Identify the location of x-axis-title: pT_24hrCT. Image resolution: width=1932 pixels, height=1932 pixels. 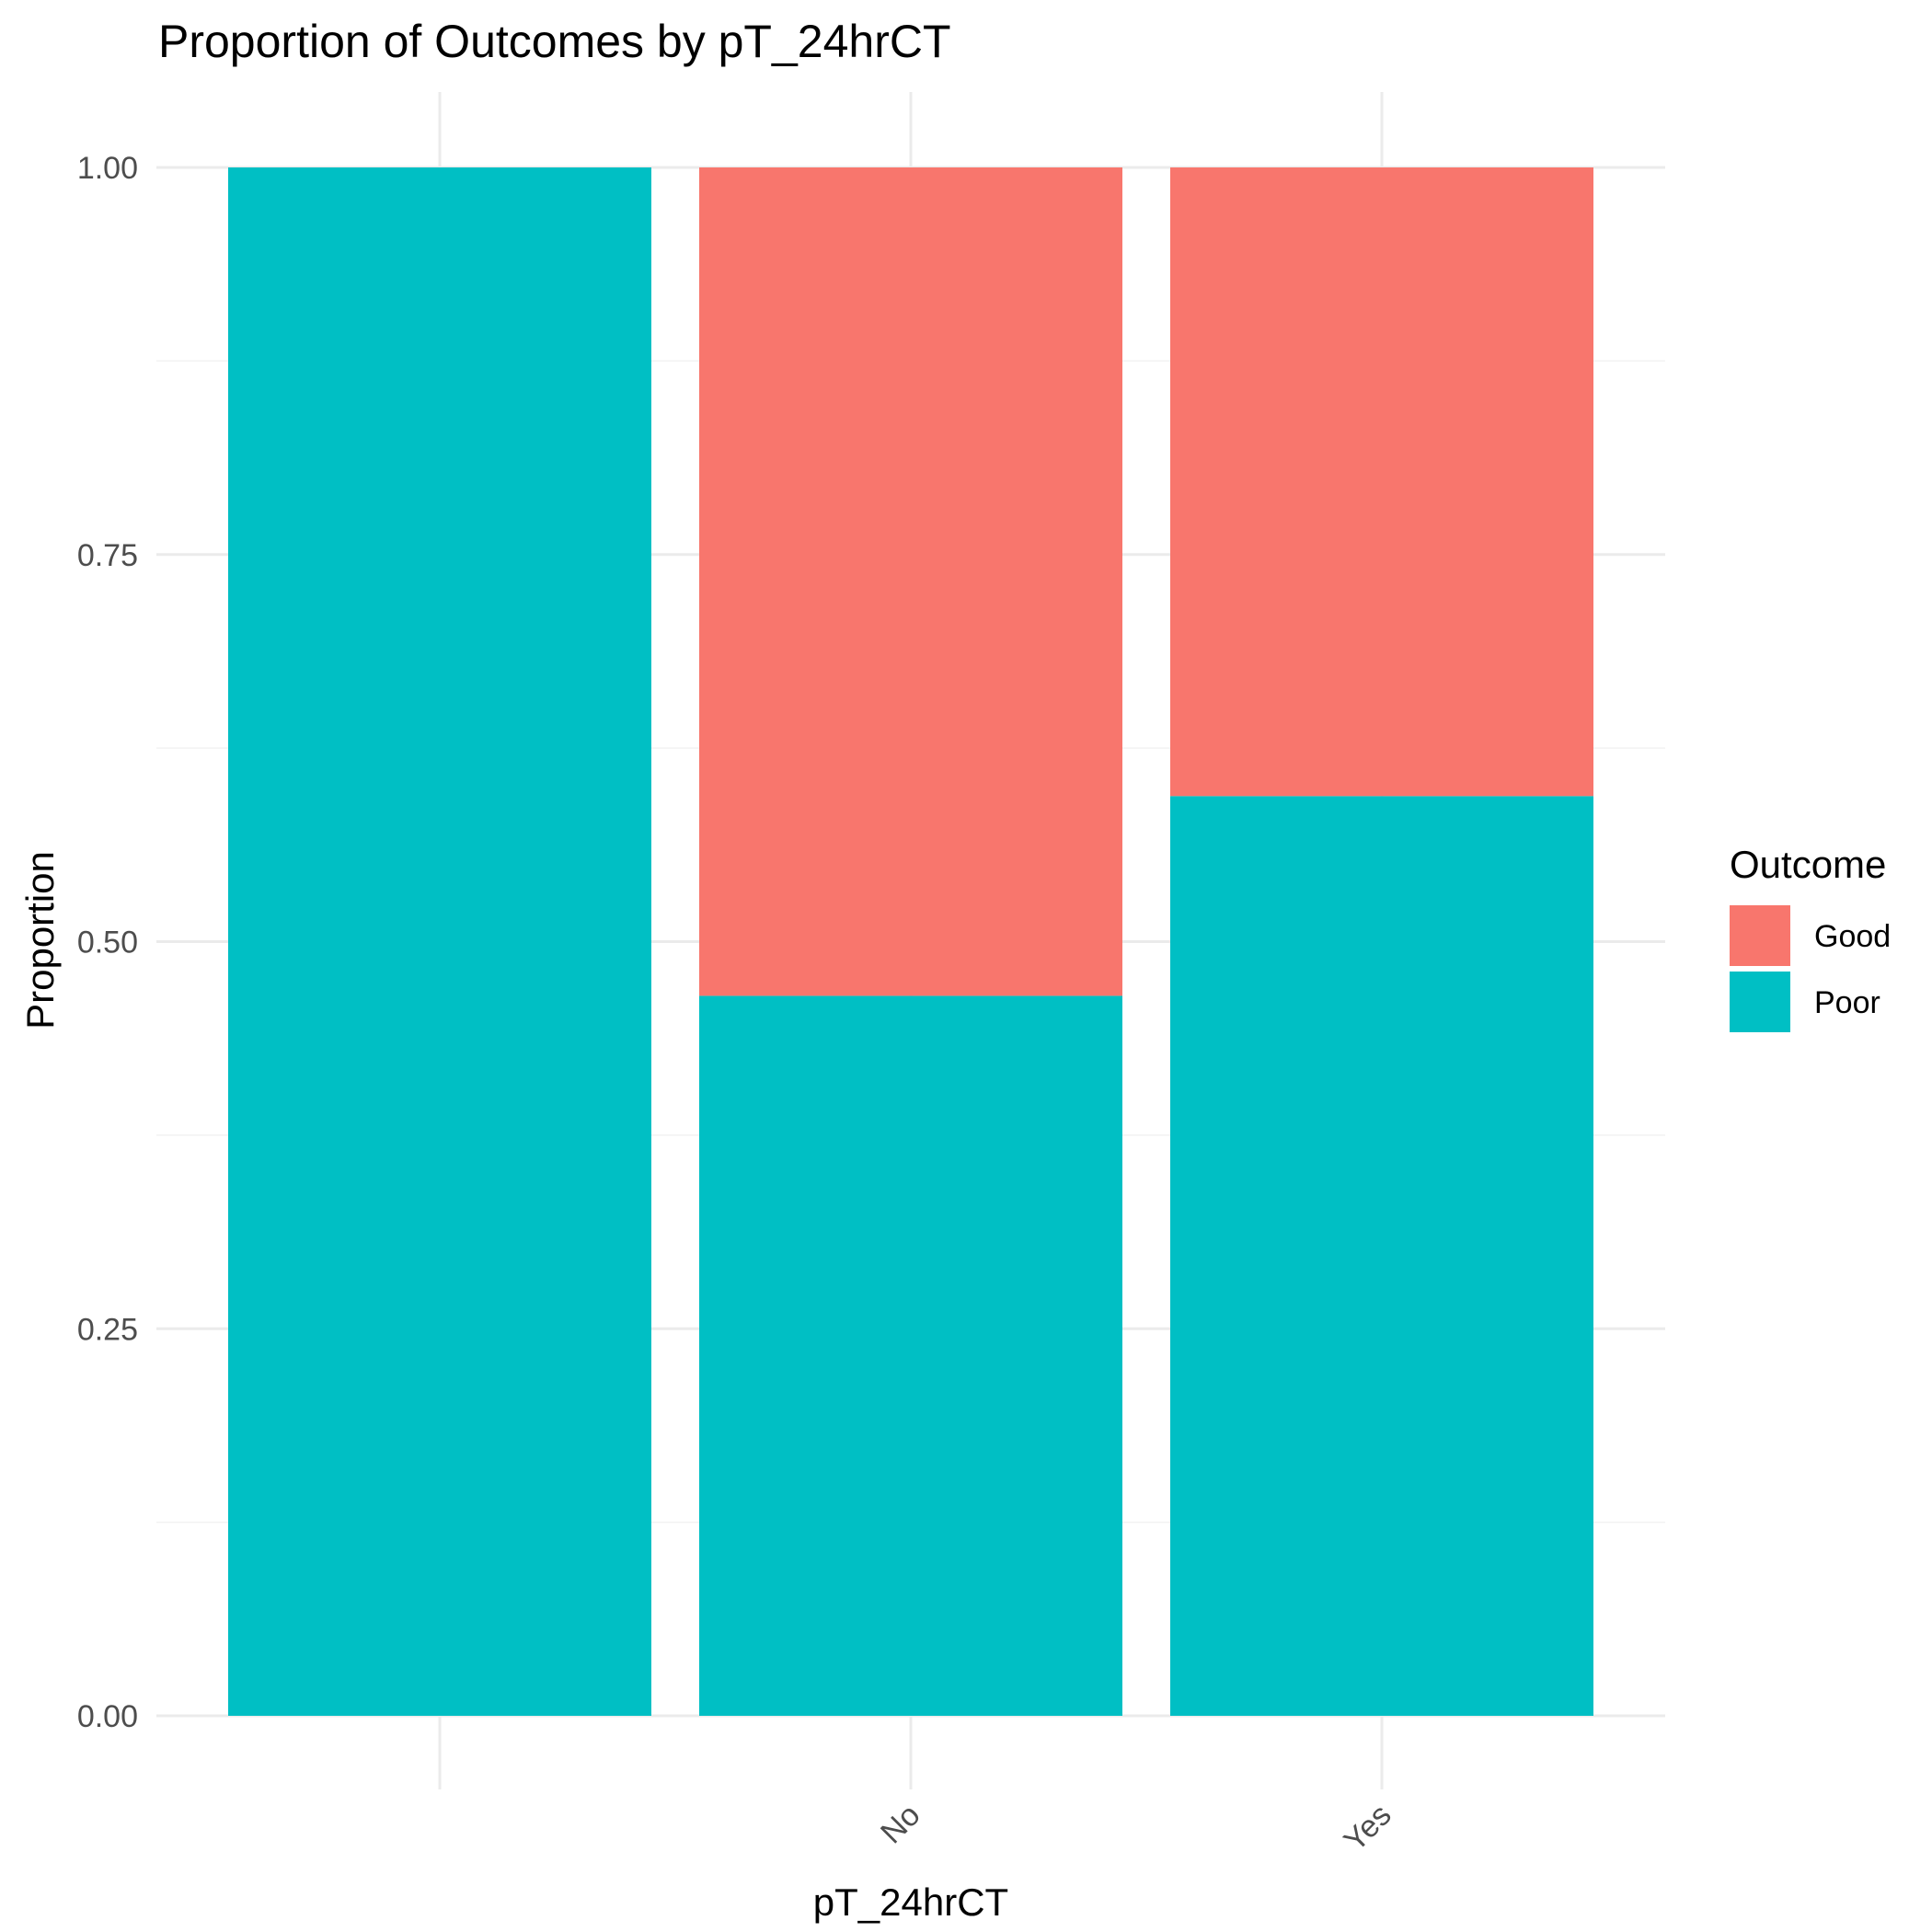
(910, 1902).